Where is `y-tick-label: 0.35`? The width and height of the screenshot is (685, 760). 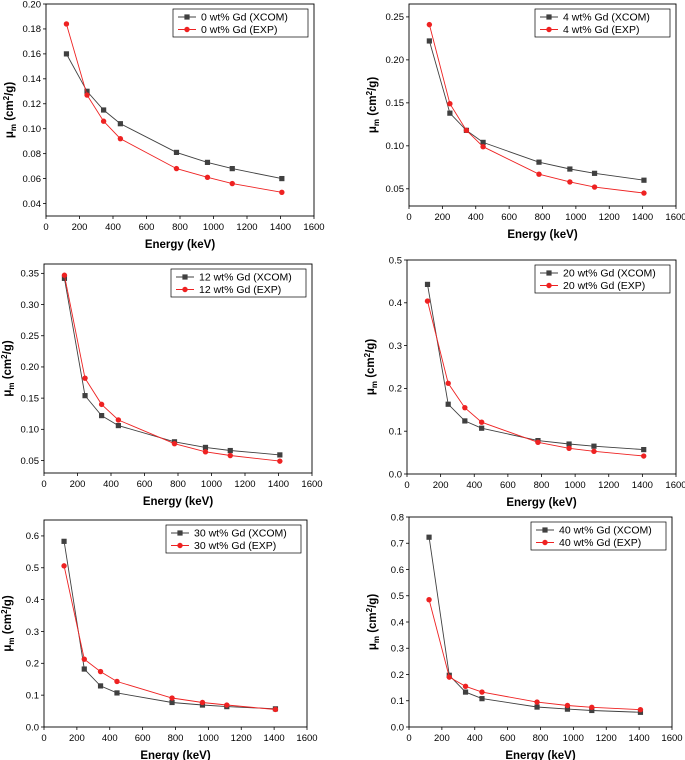 y-tick-label: 0.35 is located at coordinates (30, 274).